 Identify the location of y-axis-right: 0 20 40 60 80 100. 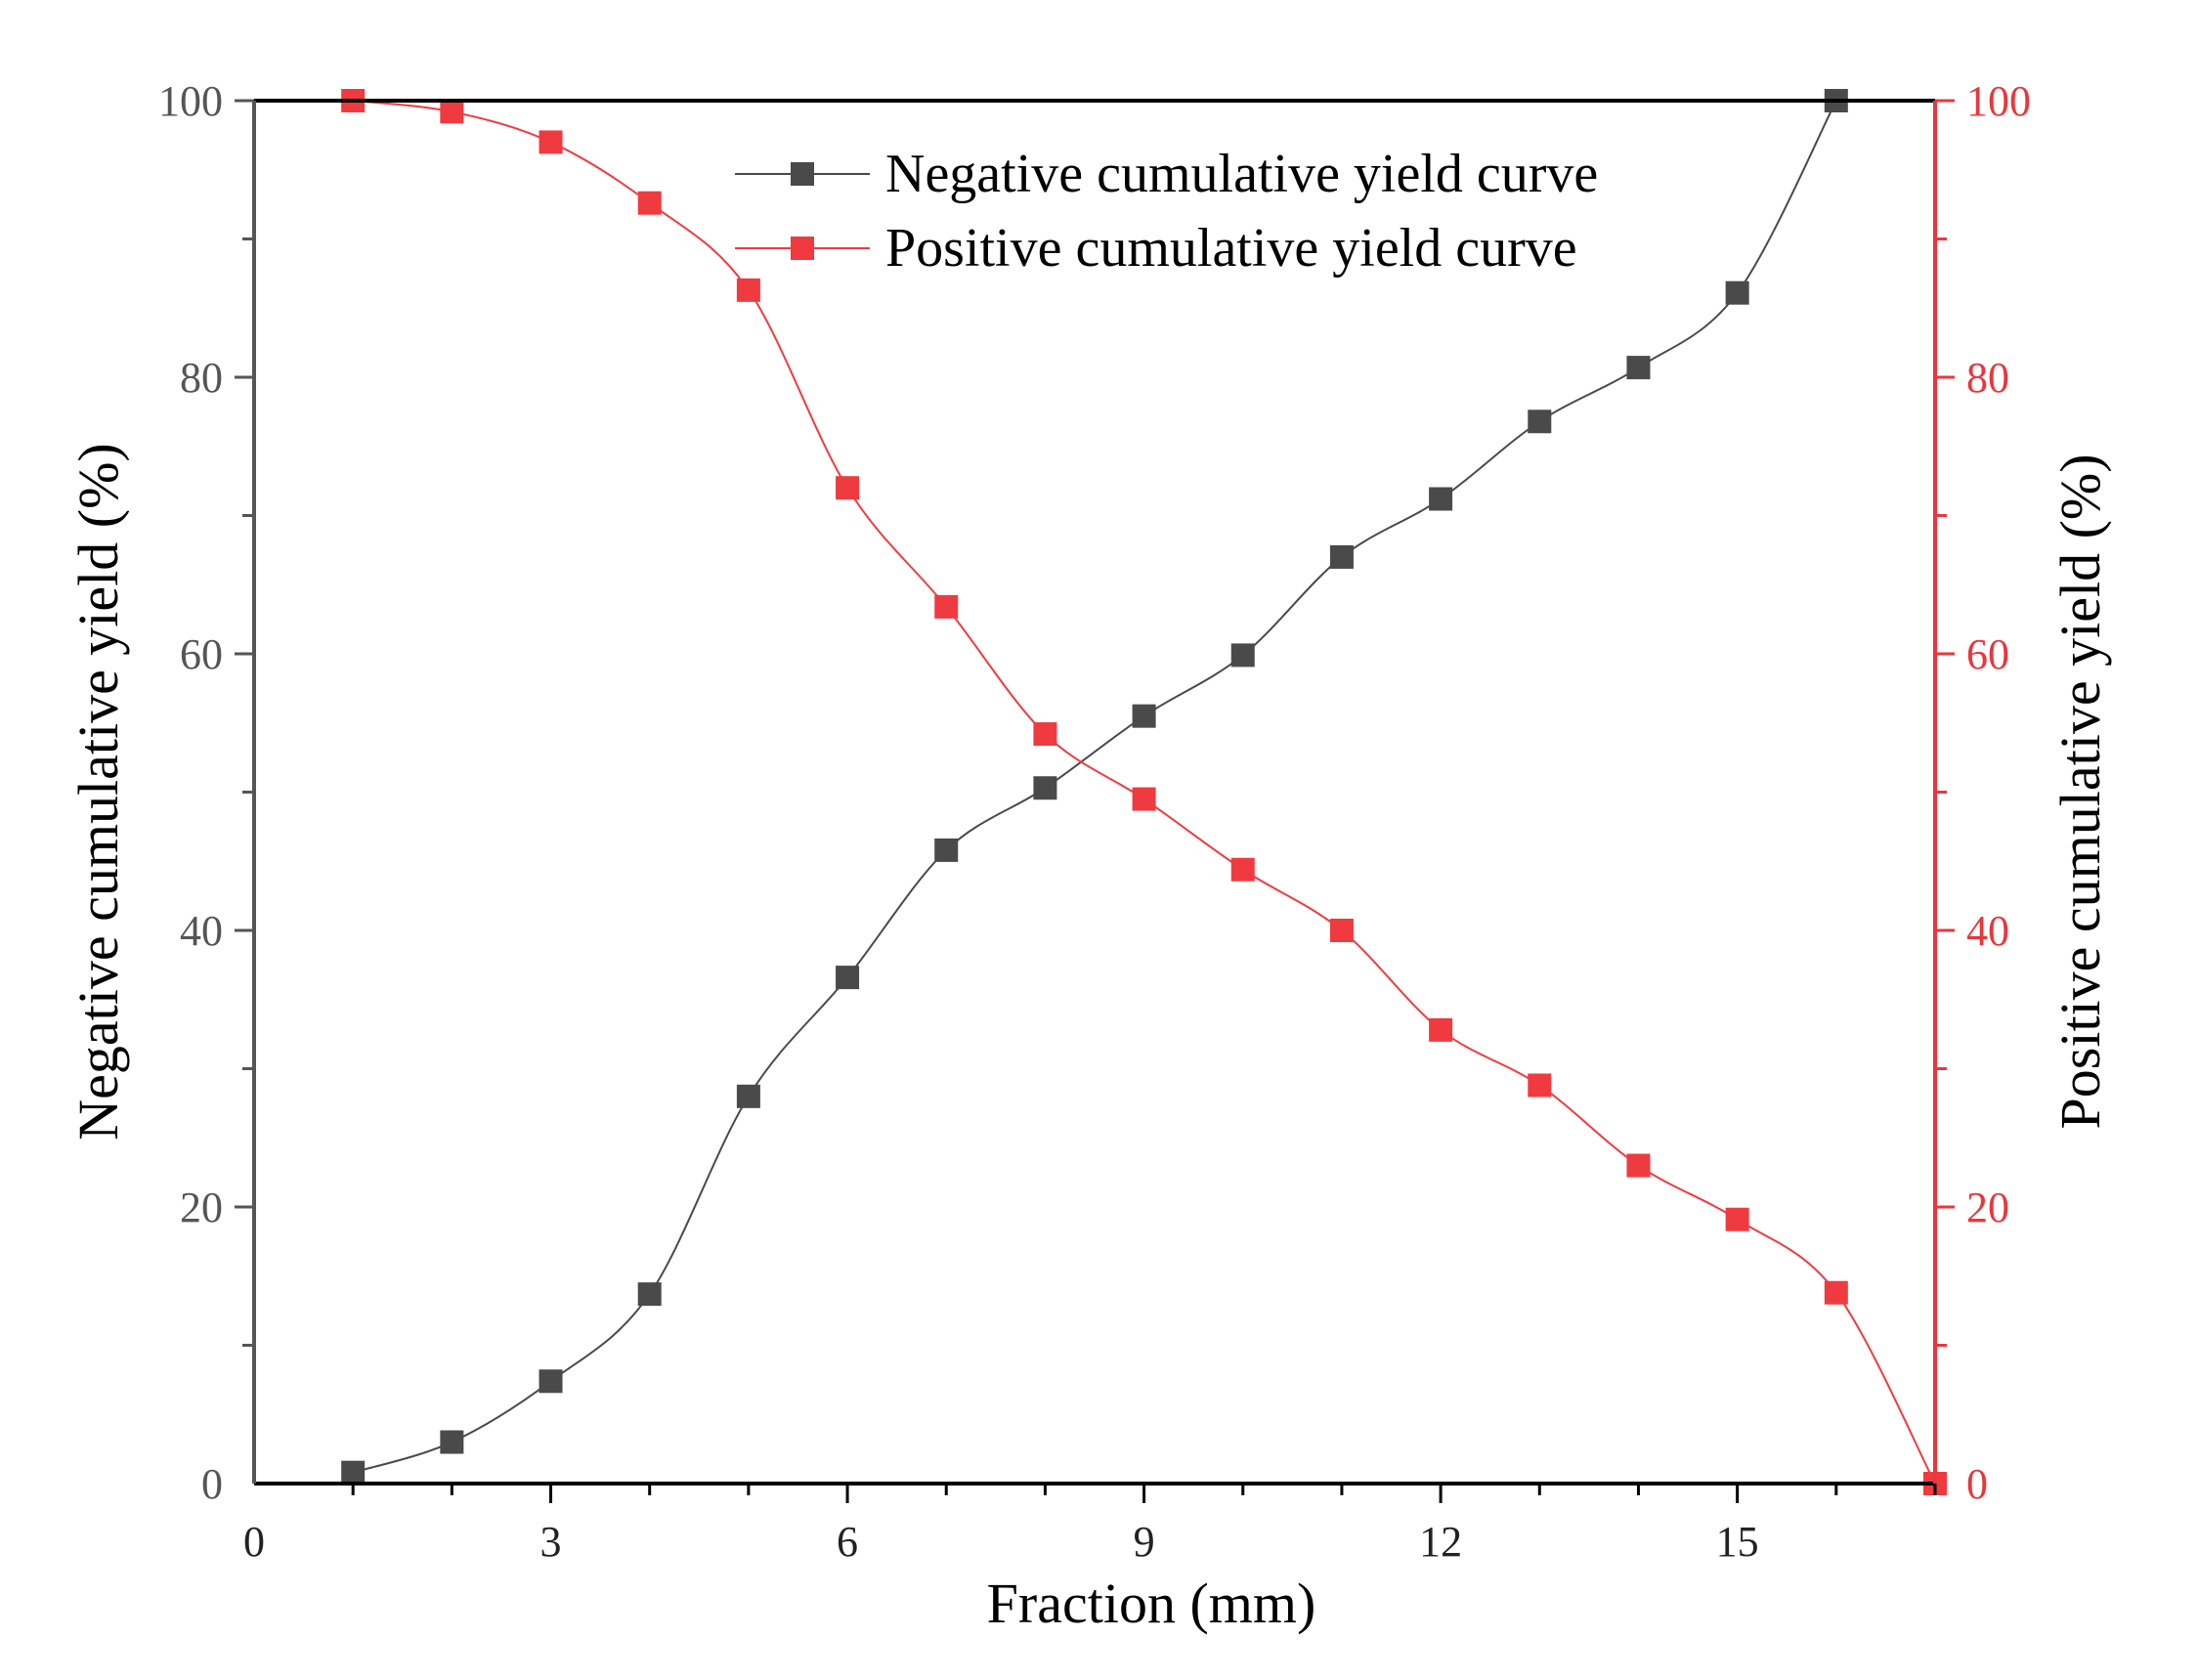
(1983, 792).